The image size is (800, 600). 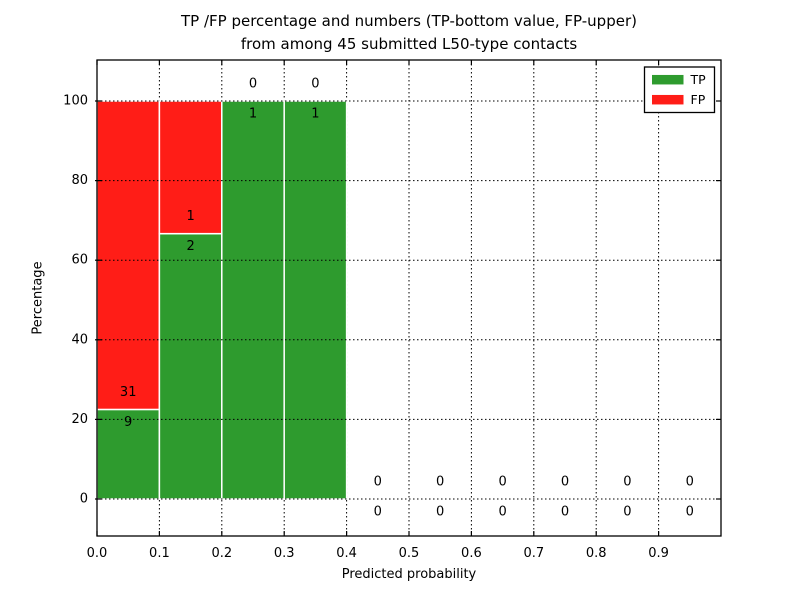 I want to click on x-tick-label: 0.9, so click(x=658, y=553).